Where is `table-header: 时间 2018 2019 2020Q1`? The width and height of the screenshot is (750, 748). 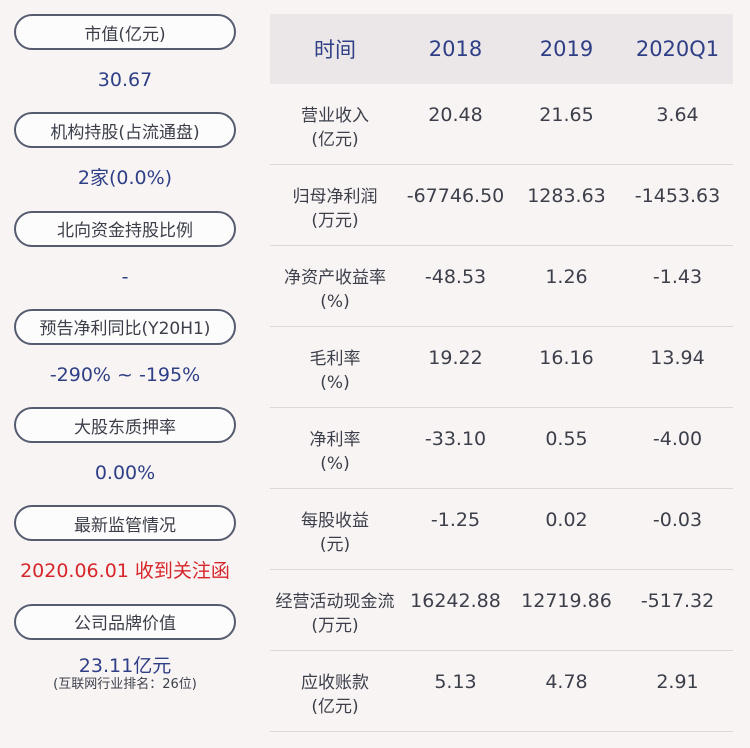
table-header: 时间 2018 2019 2020Q1 is located at coordinates (501, 49).